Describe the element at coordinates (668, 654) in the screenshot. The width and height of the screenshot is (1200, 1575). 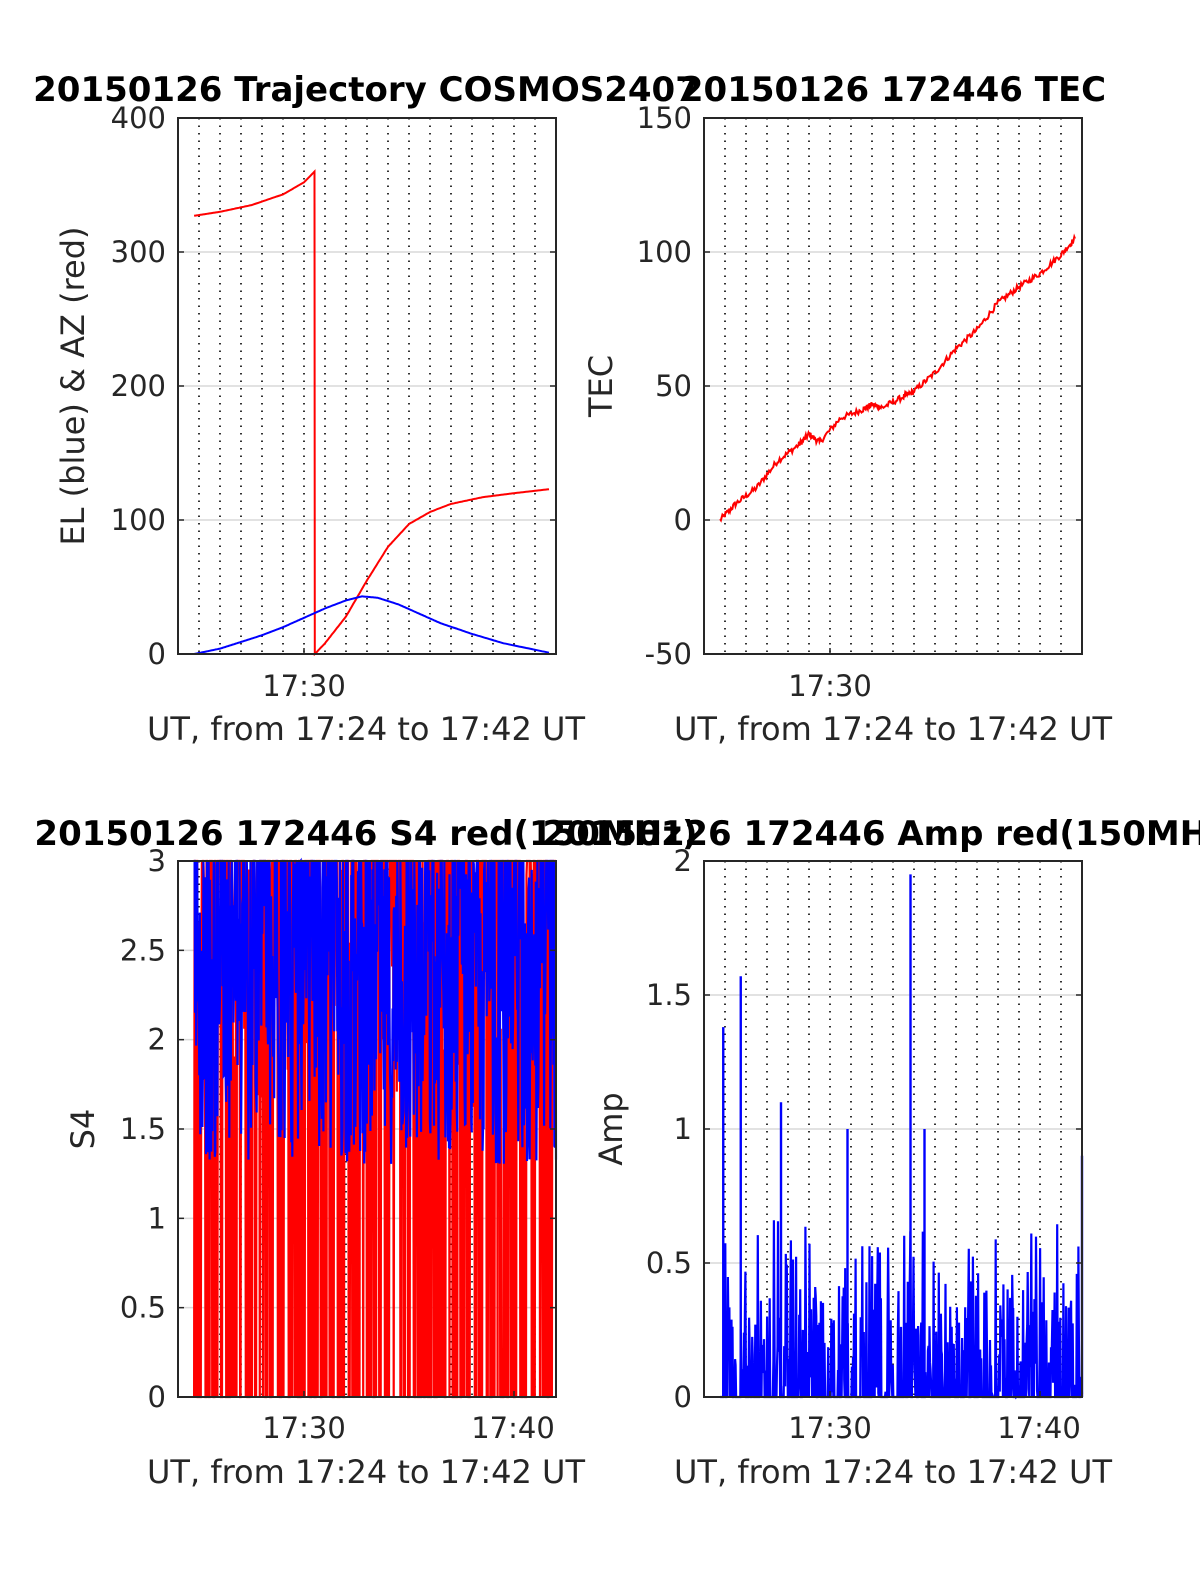
I see `tec-ytick-label: -50` at that location.